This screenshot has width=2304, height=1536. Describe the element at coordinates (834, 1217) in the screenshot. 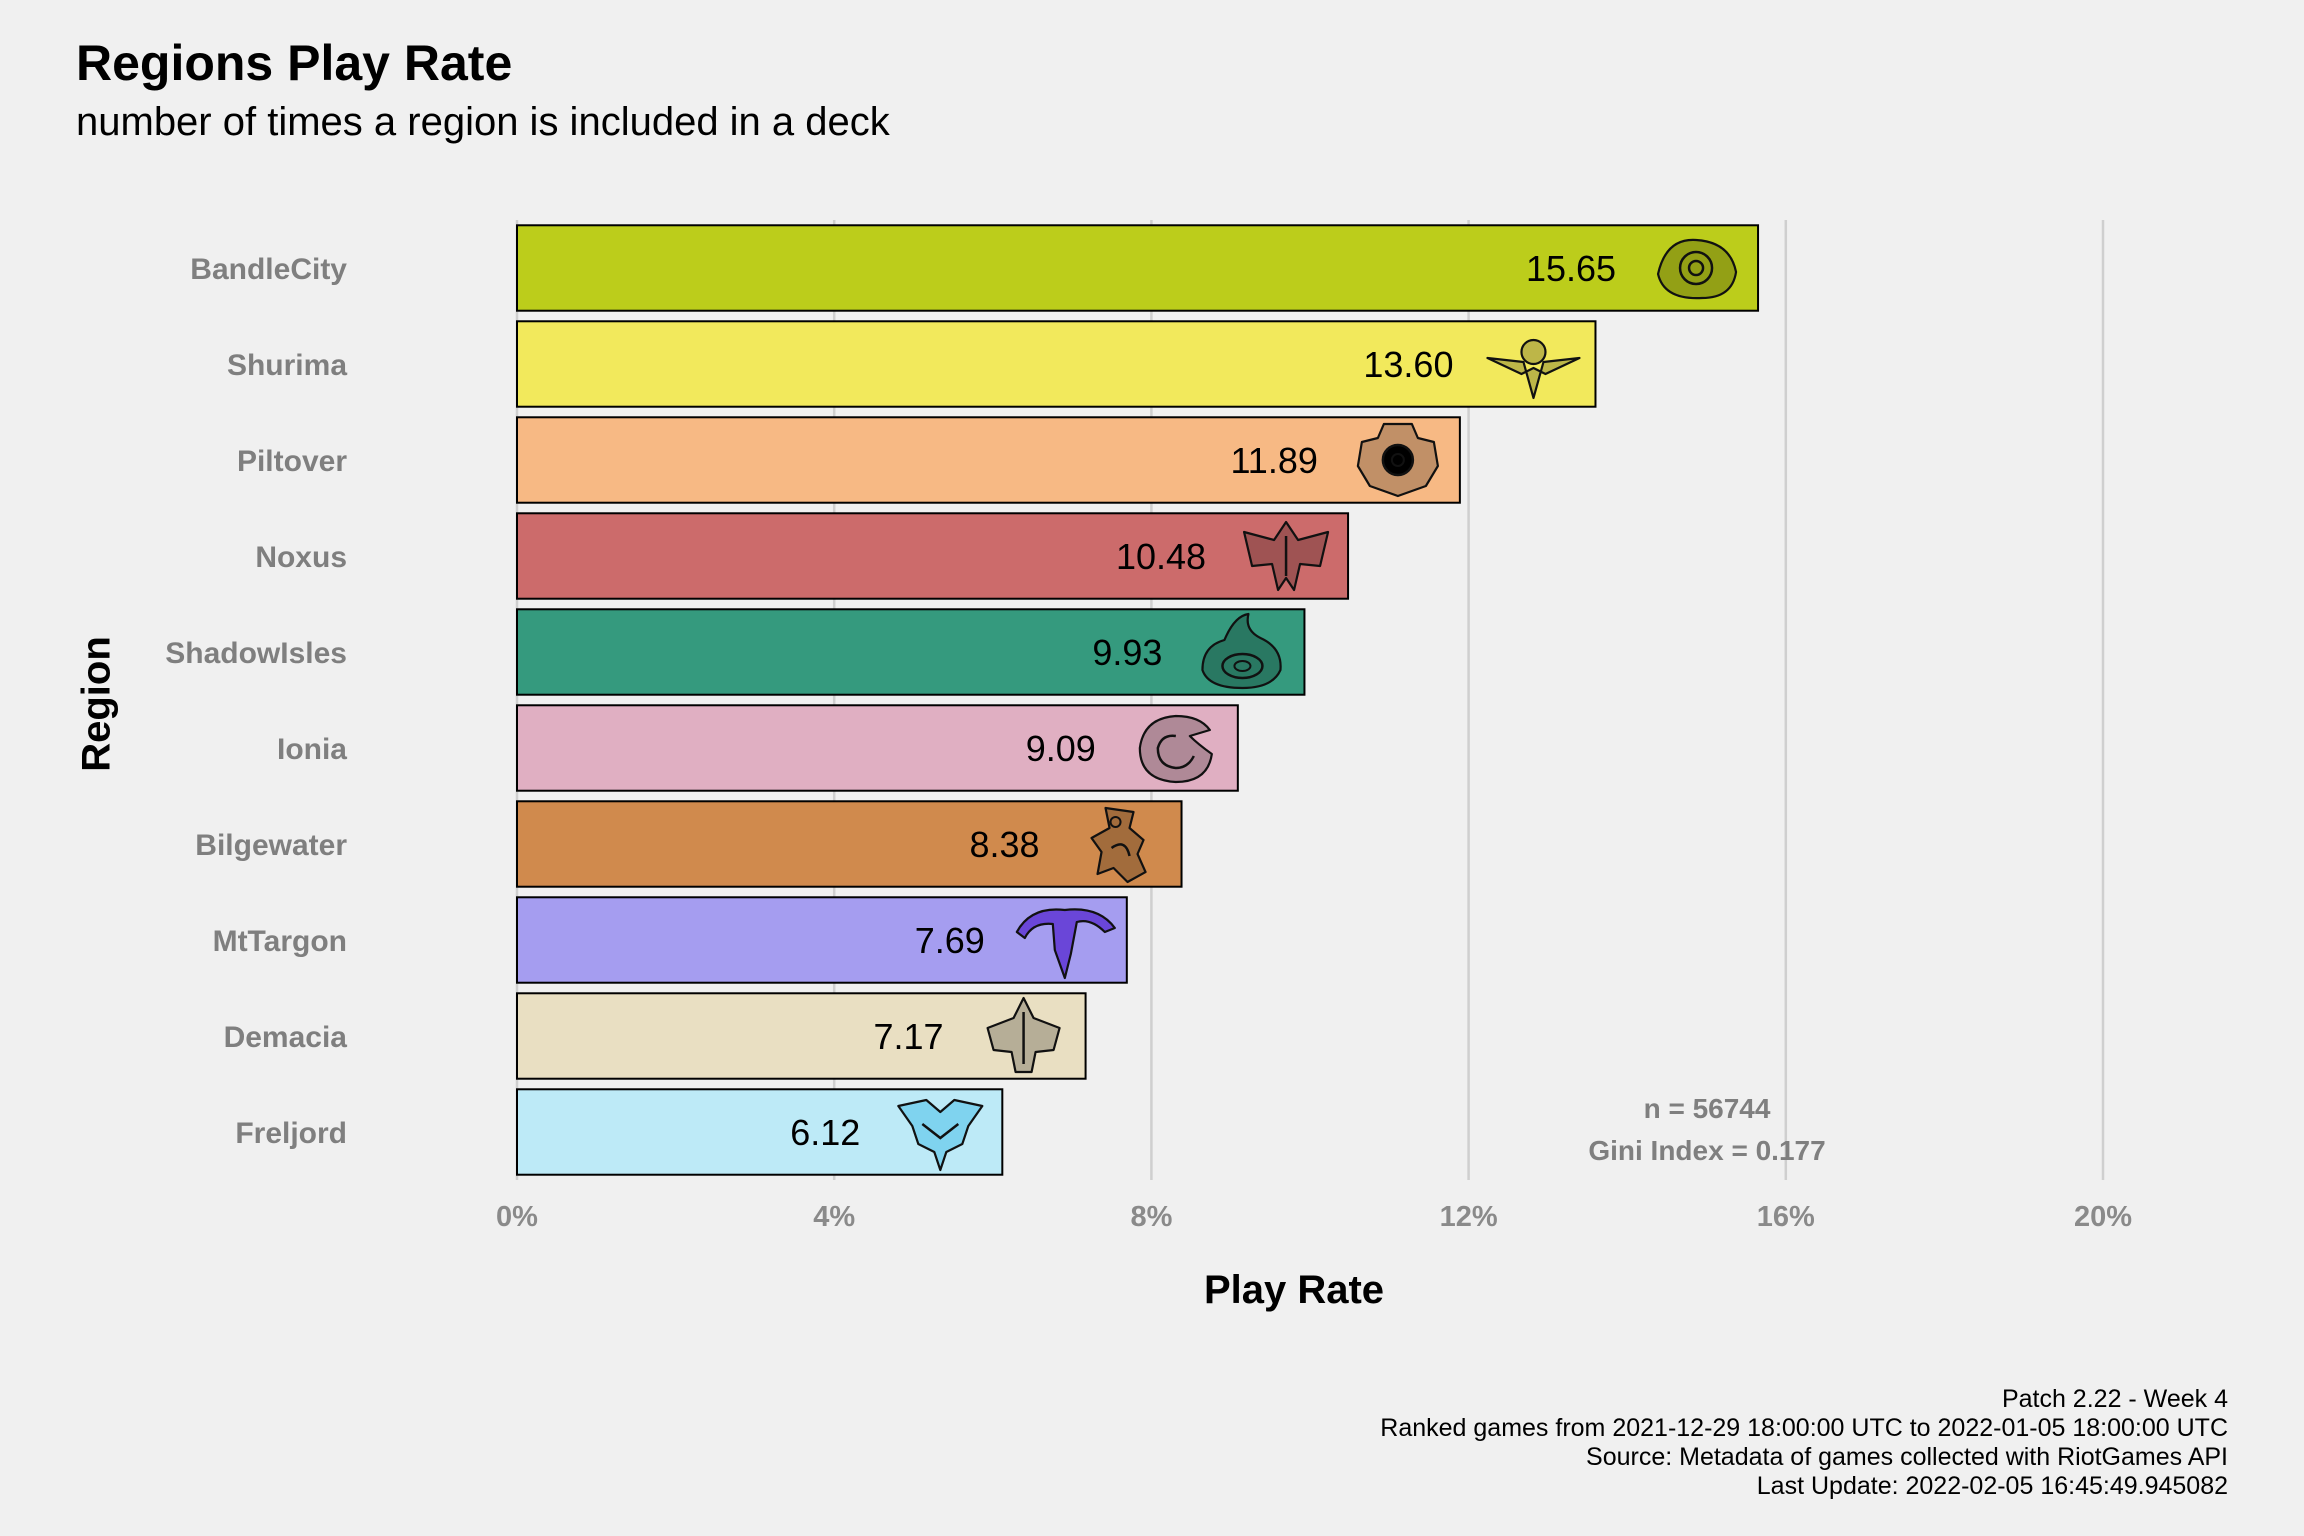

I see `x-tick-label: 4%` at that location.